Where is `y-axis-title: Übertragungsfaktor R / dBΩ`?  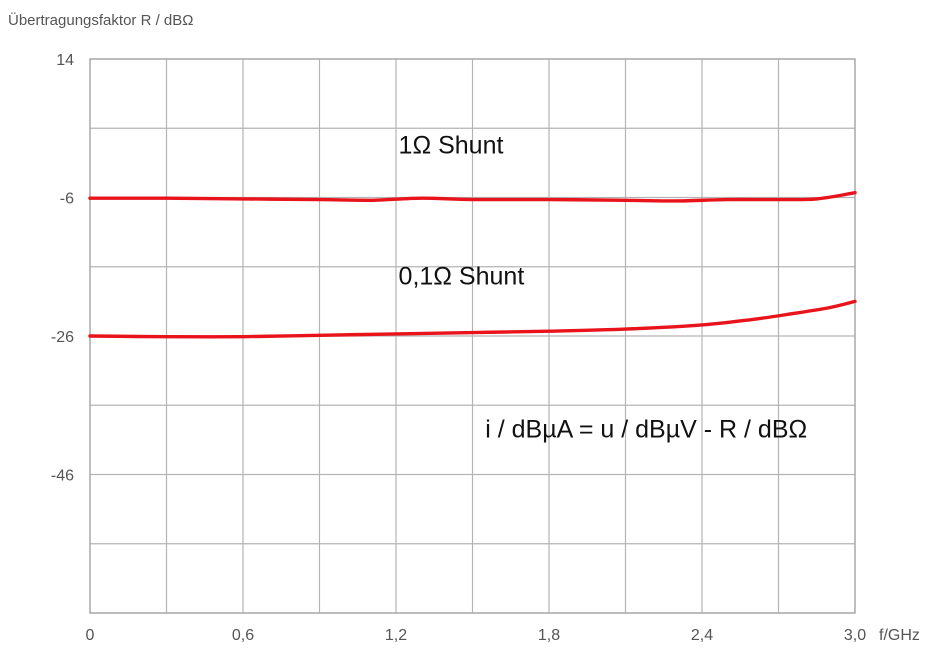 y-axis-title: Übertragungsfaktor R / dBΩ is located at coordinates (100, 20).